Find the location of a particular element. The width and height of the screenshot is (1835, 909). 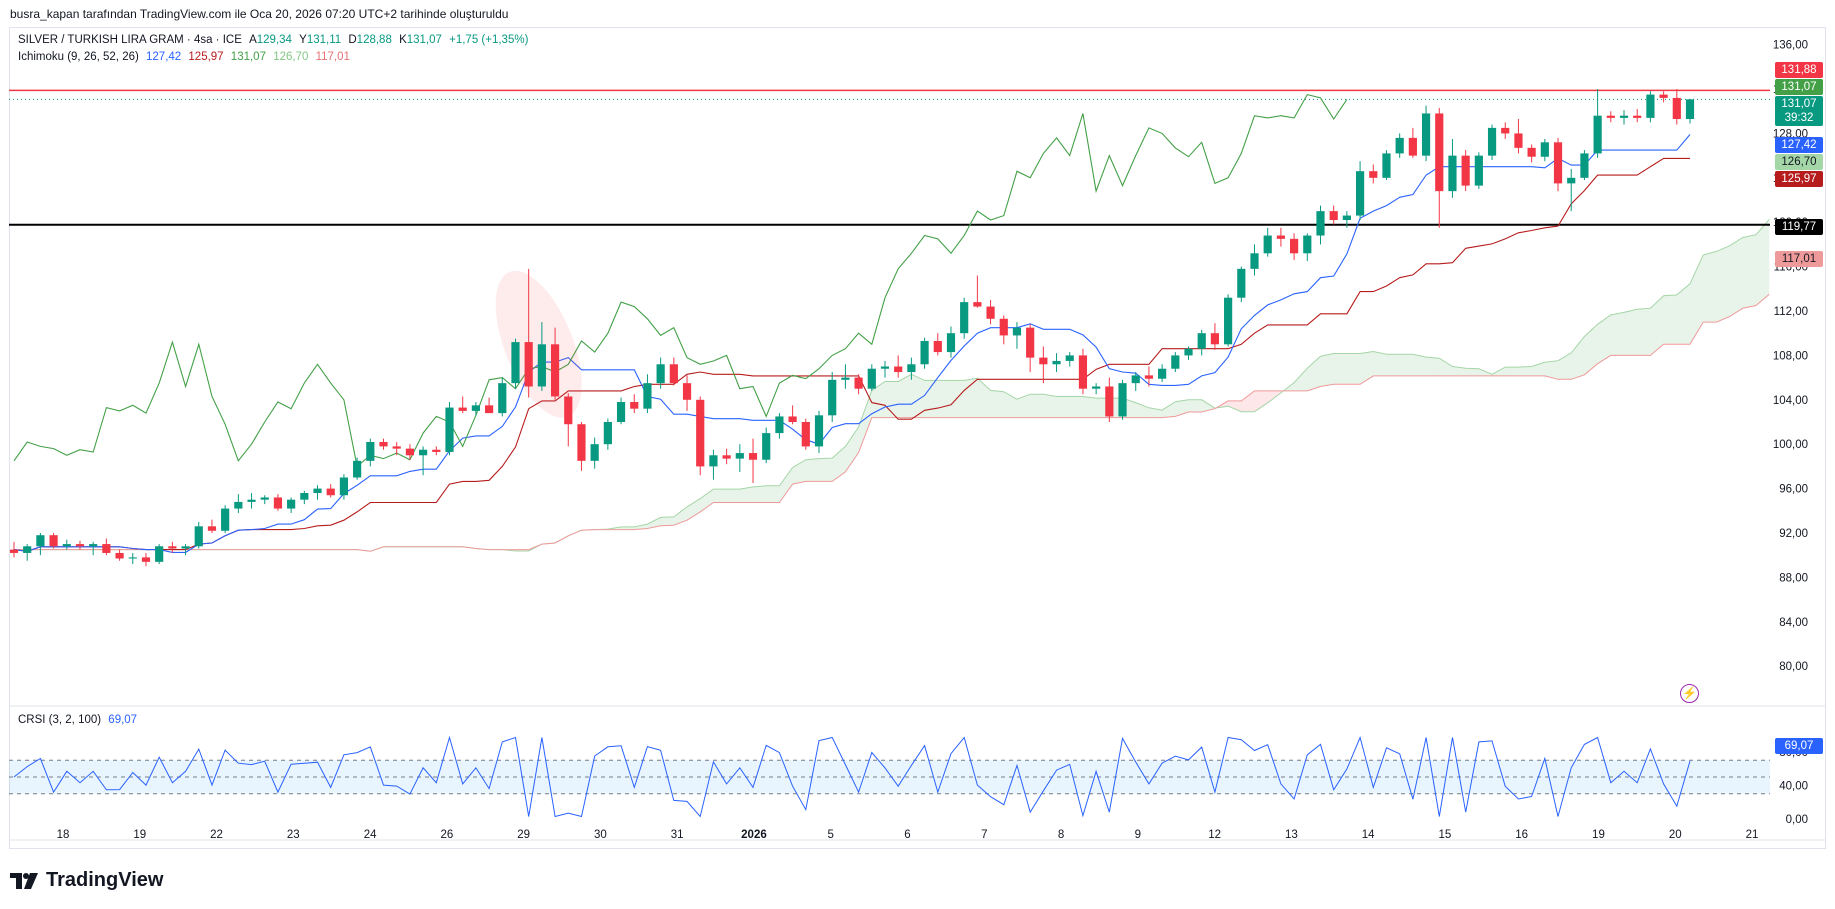

open-label: A is located at coordinates (253, 40).